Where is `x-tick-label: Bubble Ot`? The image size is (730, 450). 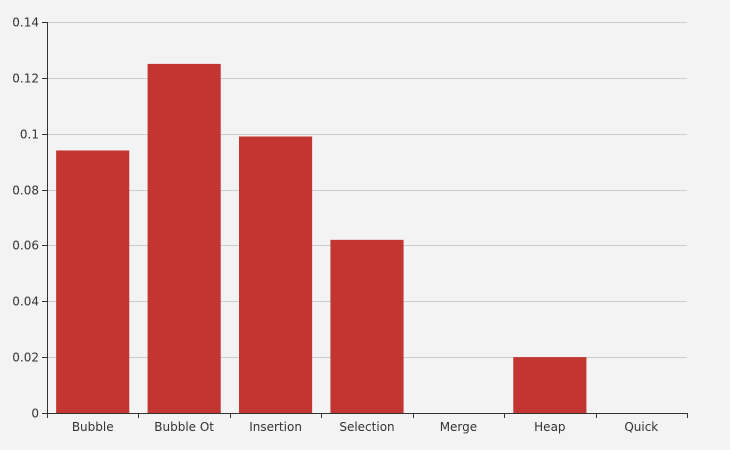 x-tick-label: Bubble Ot is located at coordinates (184, 427).